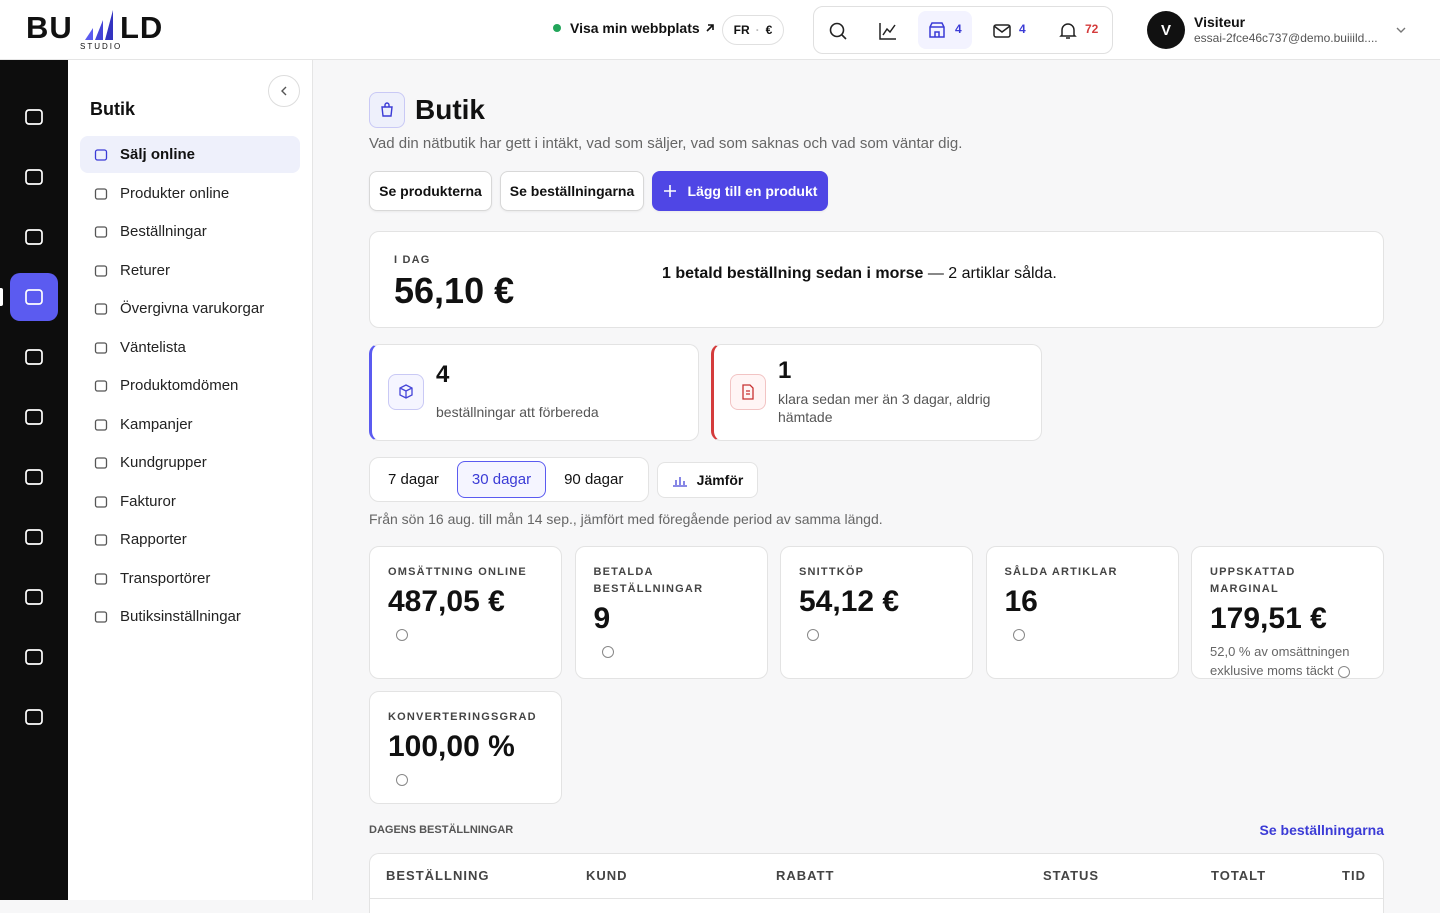 Image resolution: width=1440 pixels, height=913 pixels. I want to click on primary-button: Lägg till en produkt, so click(740, 191).